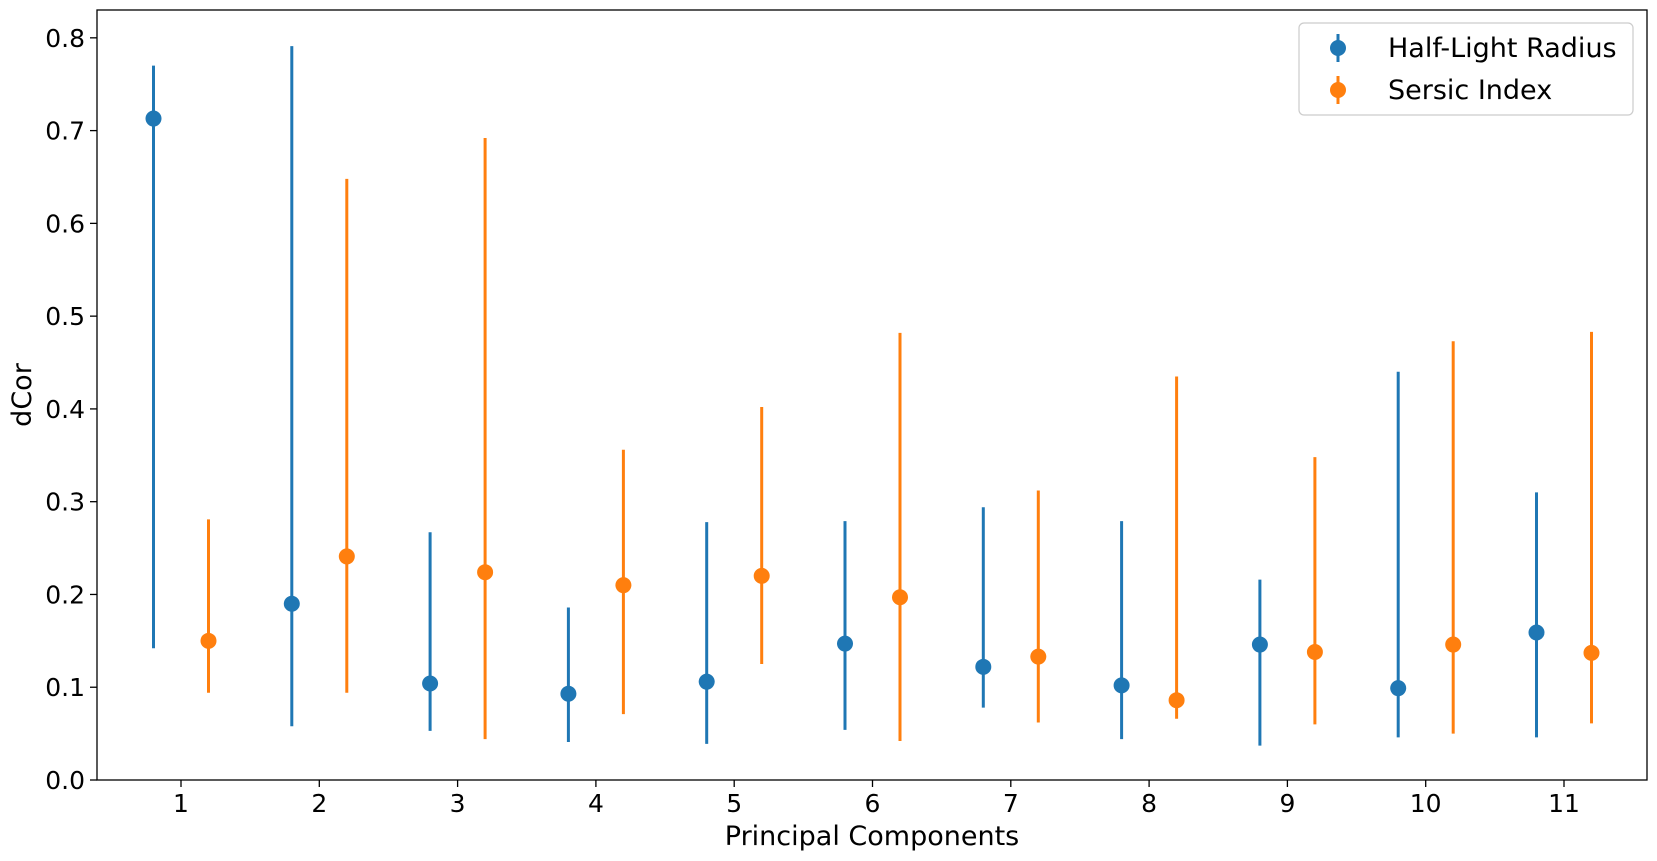 Image resolution: width=1657 pixels, height=861 pixels. I want to click on x-tick-label: 2, so click(319, 803).